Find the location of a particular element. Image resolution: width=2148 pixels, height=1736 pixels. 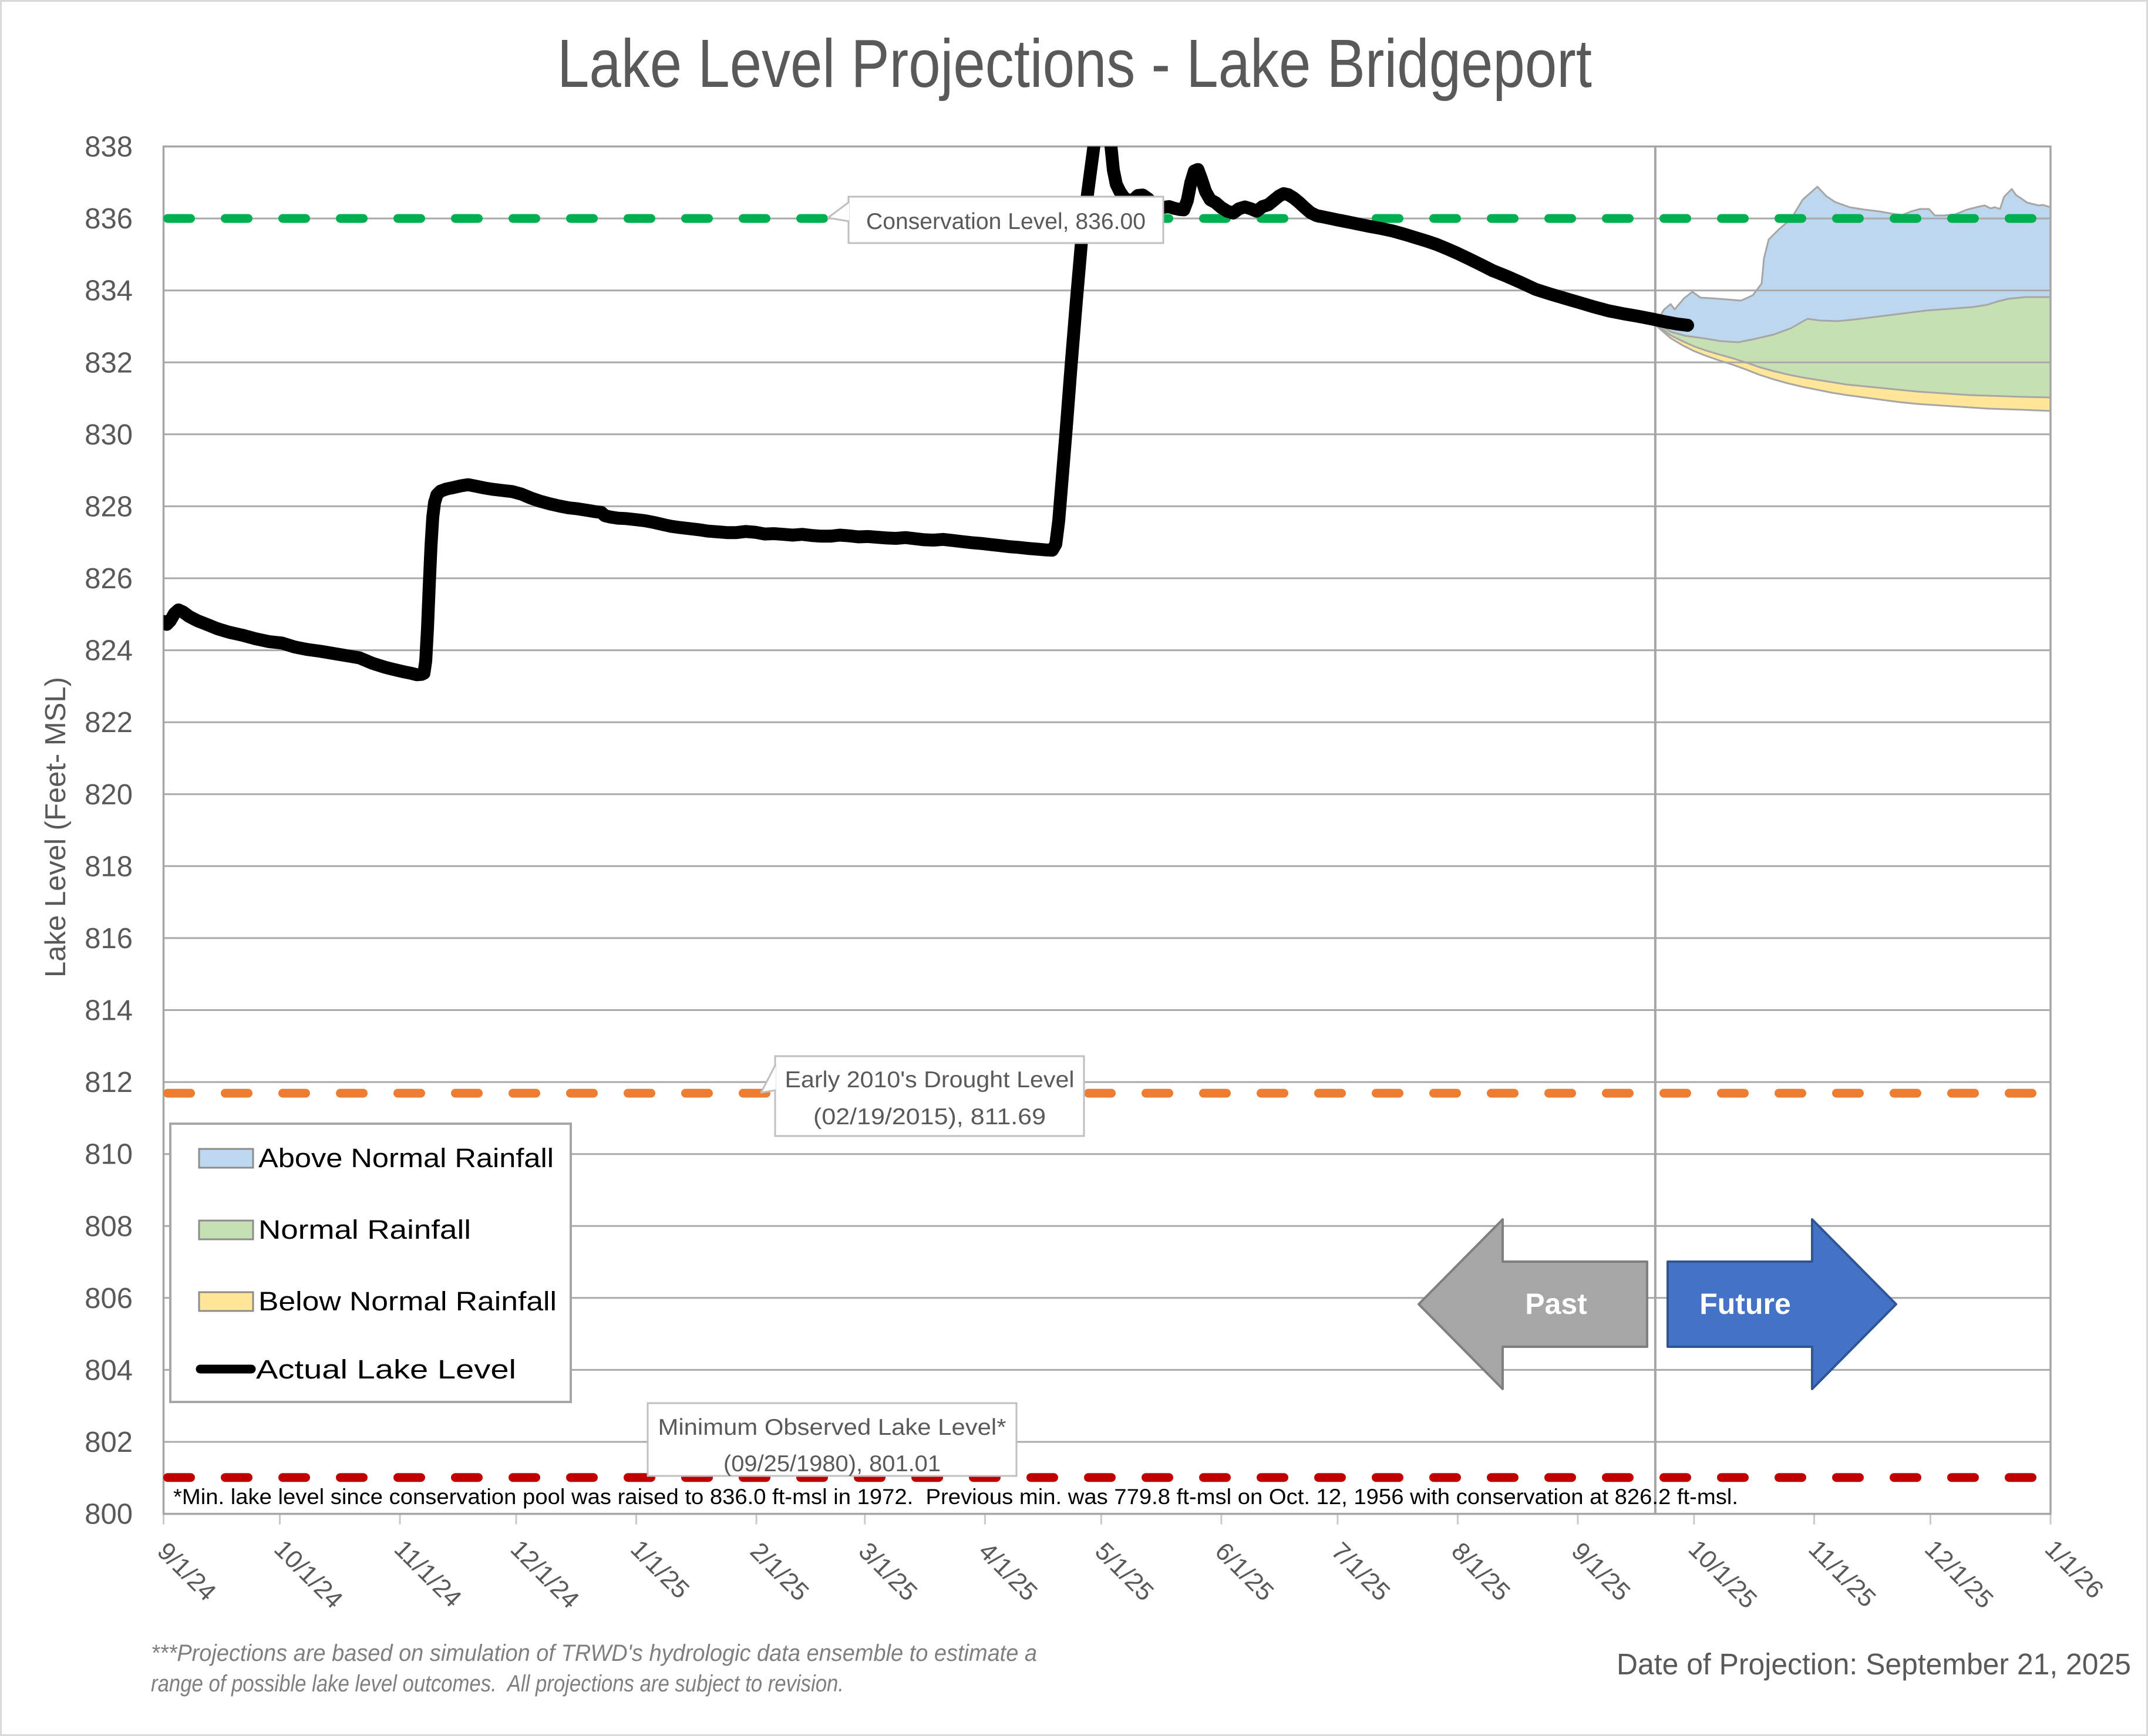

svg-text: Above Normal Rainfall is located at coordinates (406, 1158).